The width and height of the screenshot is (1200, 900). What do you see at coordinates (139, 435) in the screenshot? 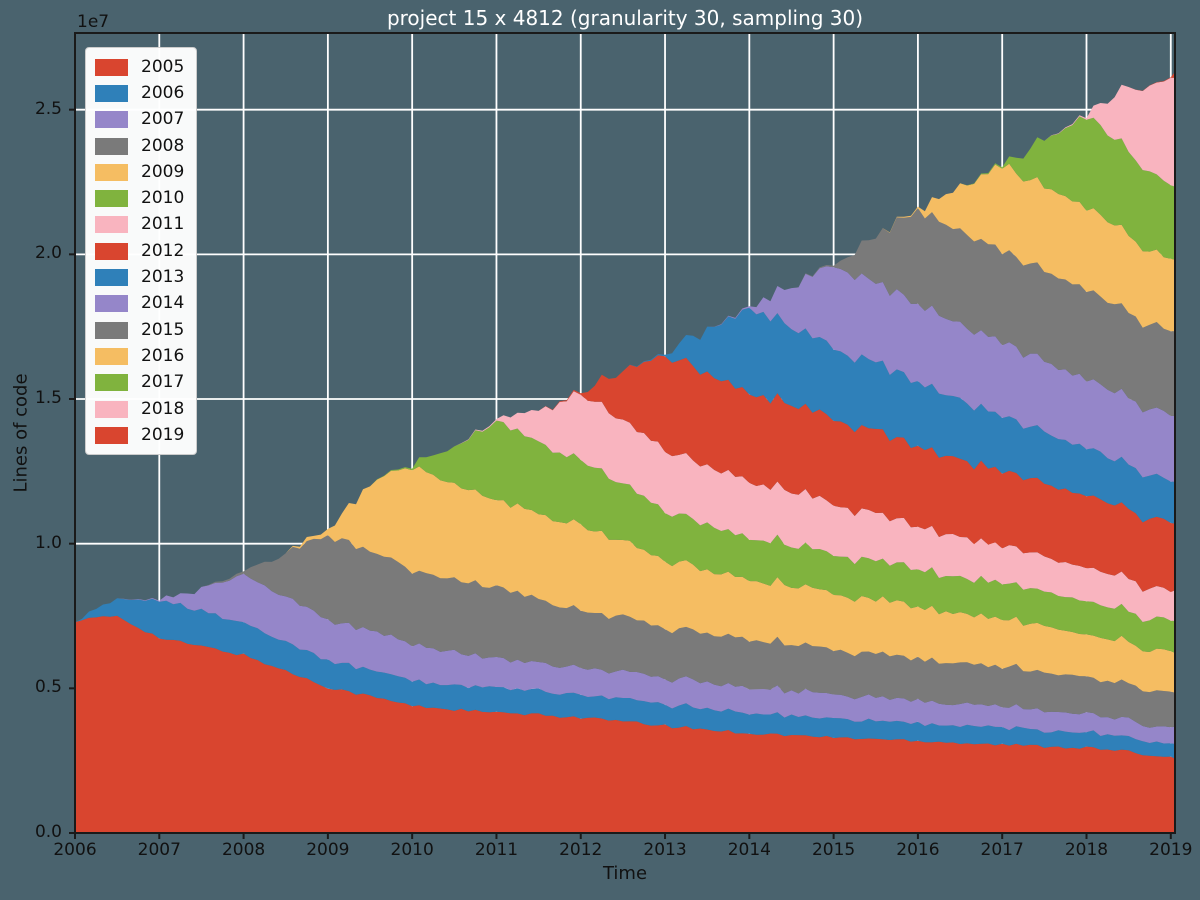
I see `legend-item-2019: 2019` at bounding box center [139, 435].